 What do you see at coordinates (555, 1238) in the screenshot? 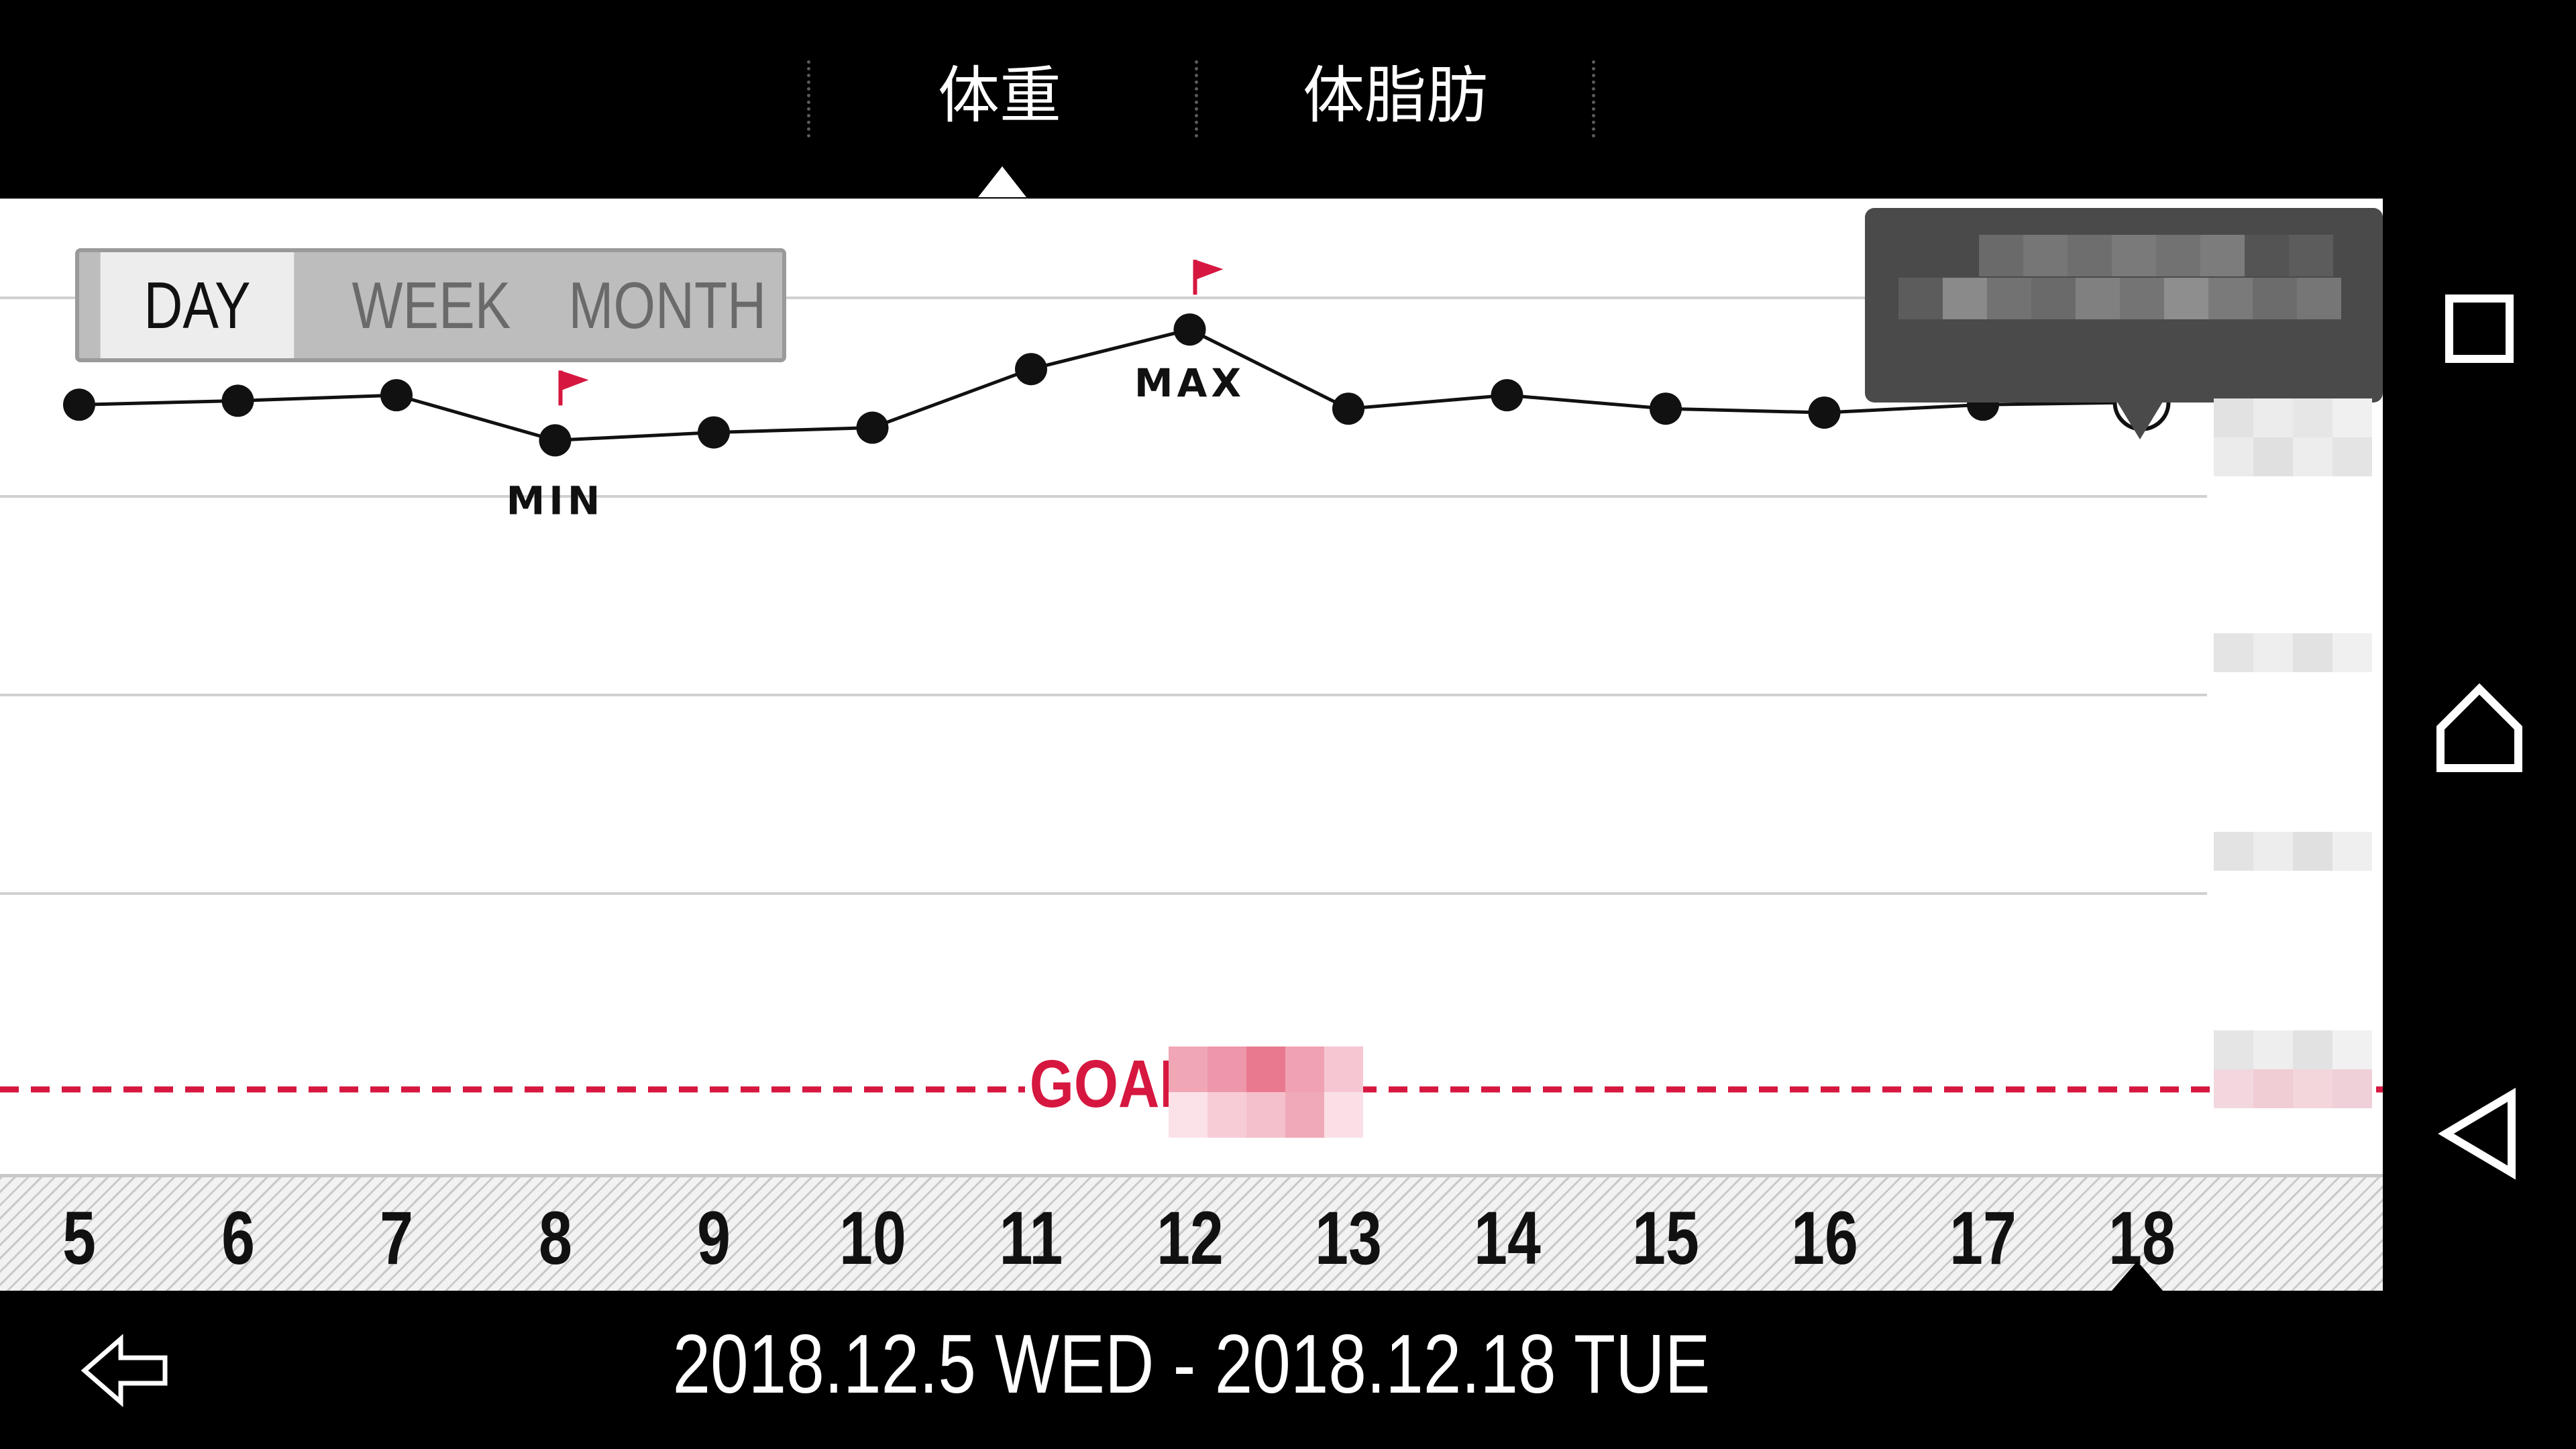
I see `x-tick-label: 8` at bounding box center [555, 1238].